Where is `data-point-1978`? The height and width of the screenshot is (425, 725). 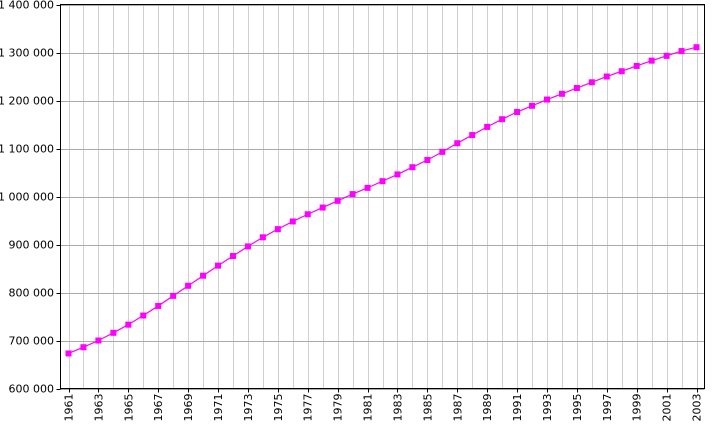 data-point-1978 is located at coordinates (322, 207).